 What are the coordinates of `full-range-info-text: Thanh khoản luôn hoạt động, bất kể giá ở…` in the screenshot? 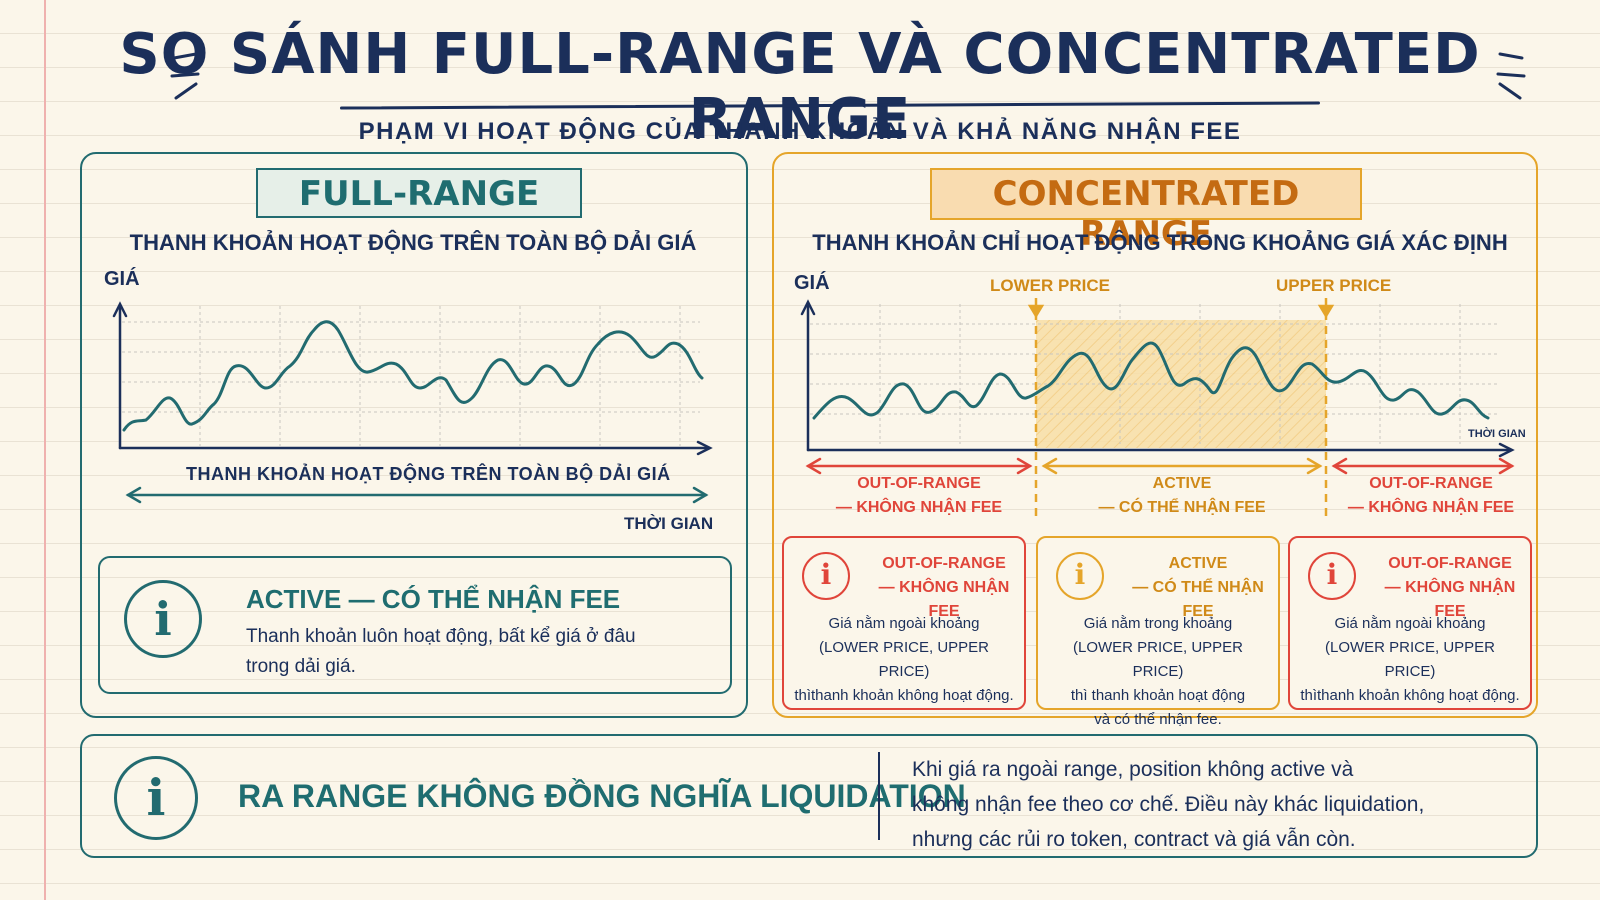 It's located at (441, 651).